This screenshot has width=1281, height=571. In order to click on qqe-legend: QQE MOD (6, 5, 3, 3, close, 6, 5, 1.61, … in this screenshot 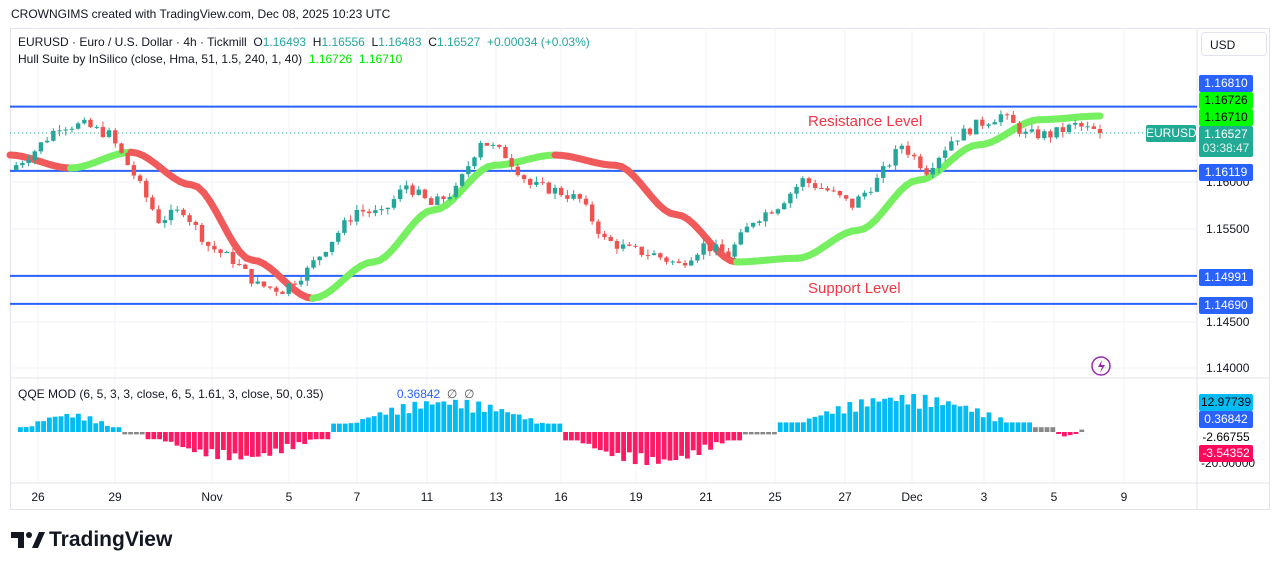, I will do `click(246, 394)`.